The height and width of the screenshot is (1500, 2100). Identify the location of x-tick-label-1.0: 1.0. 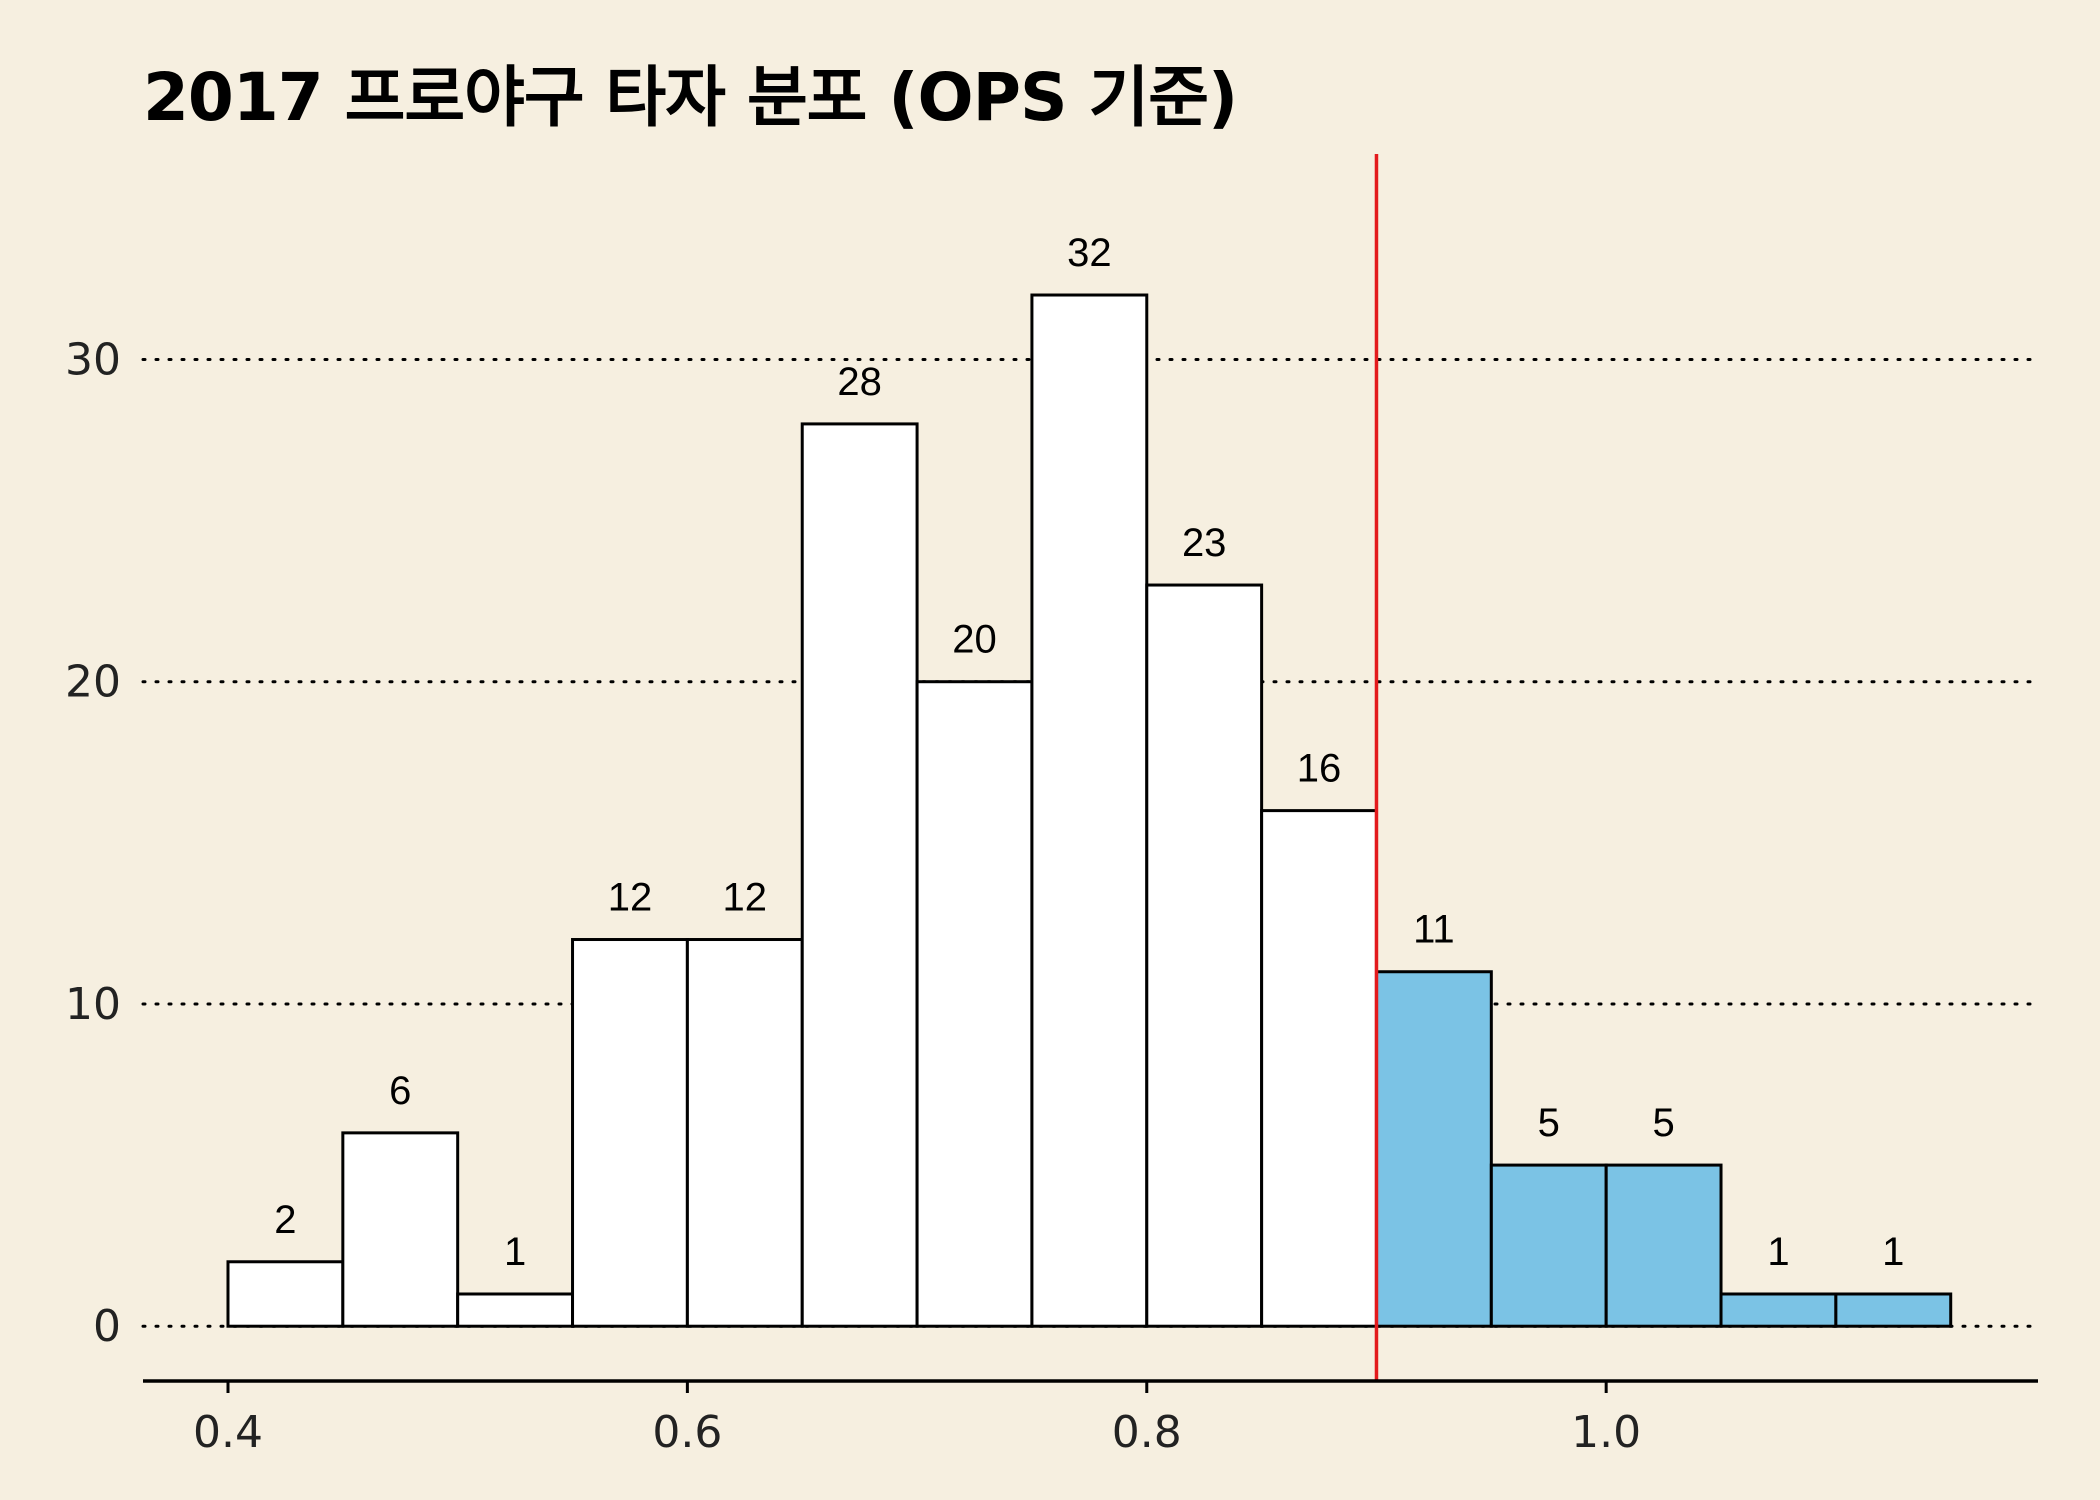
(1606, 1432).